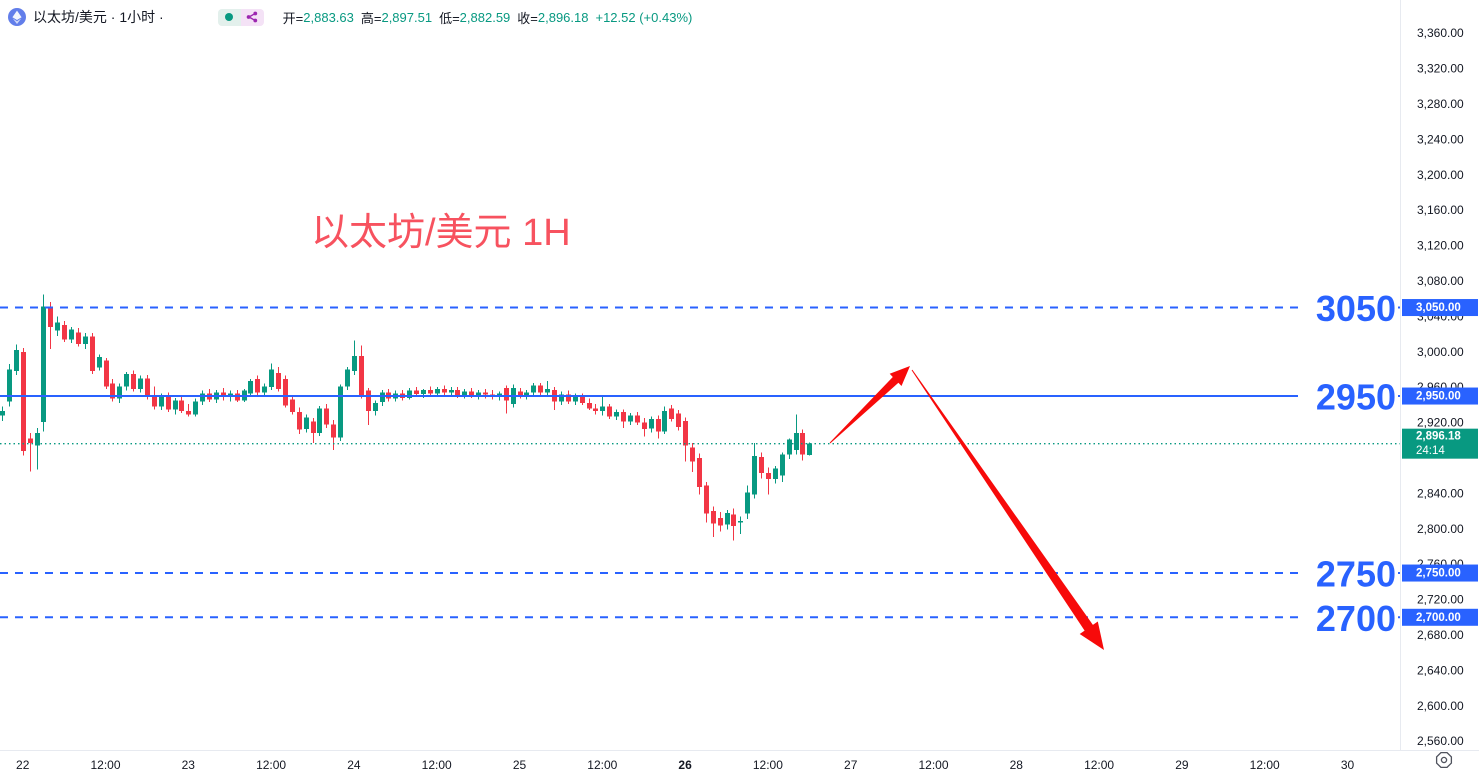  I want to click on price-axis-tick: 3,240.00, so click(1440, 139).